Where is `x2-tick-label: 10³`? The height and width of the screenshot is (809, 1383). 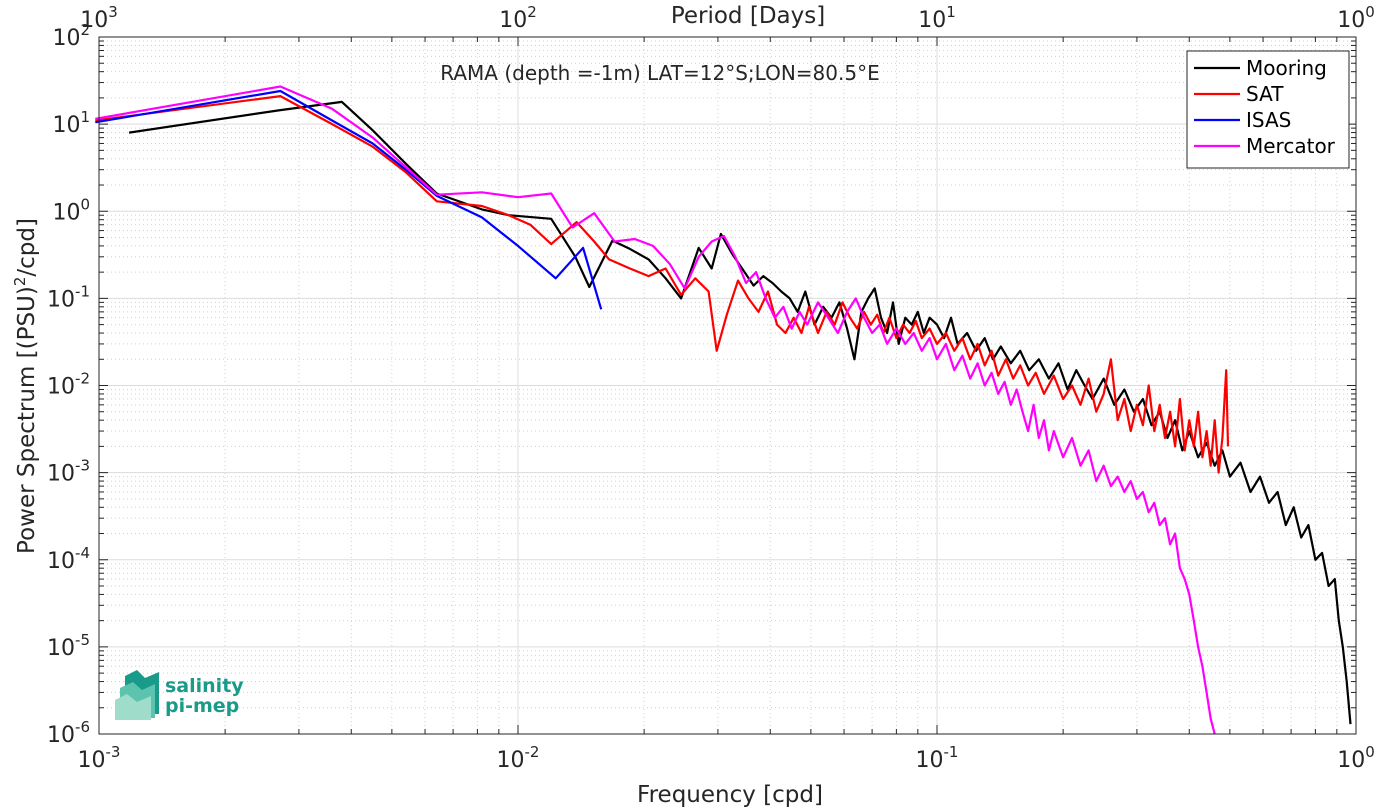
x2-tick-label: 10³ is located at coordinates (99, 18).